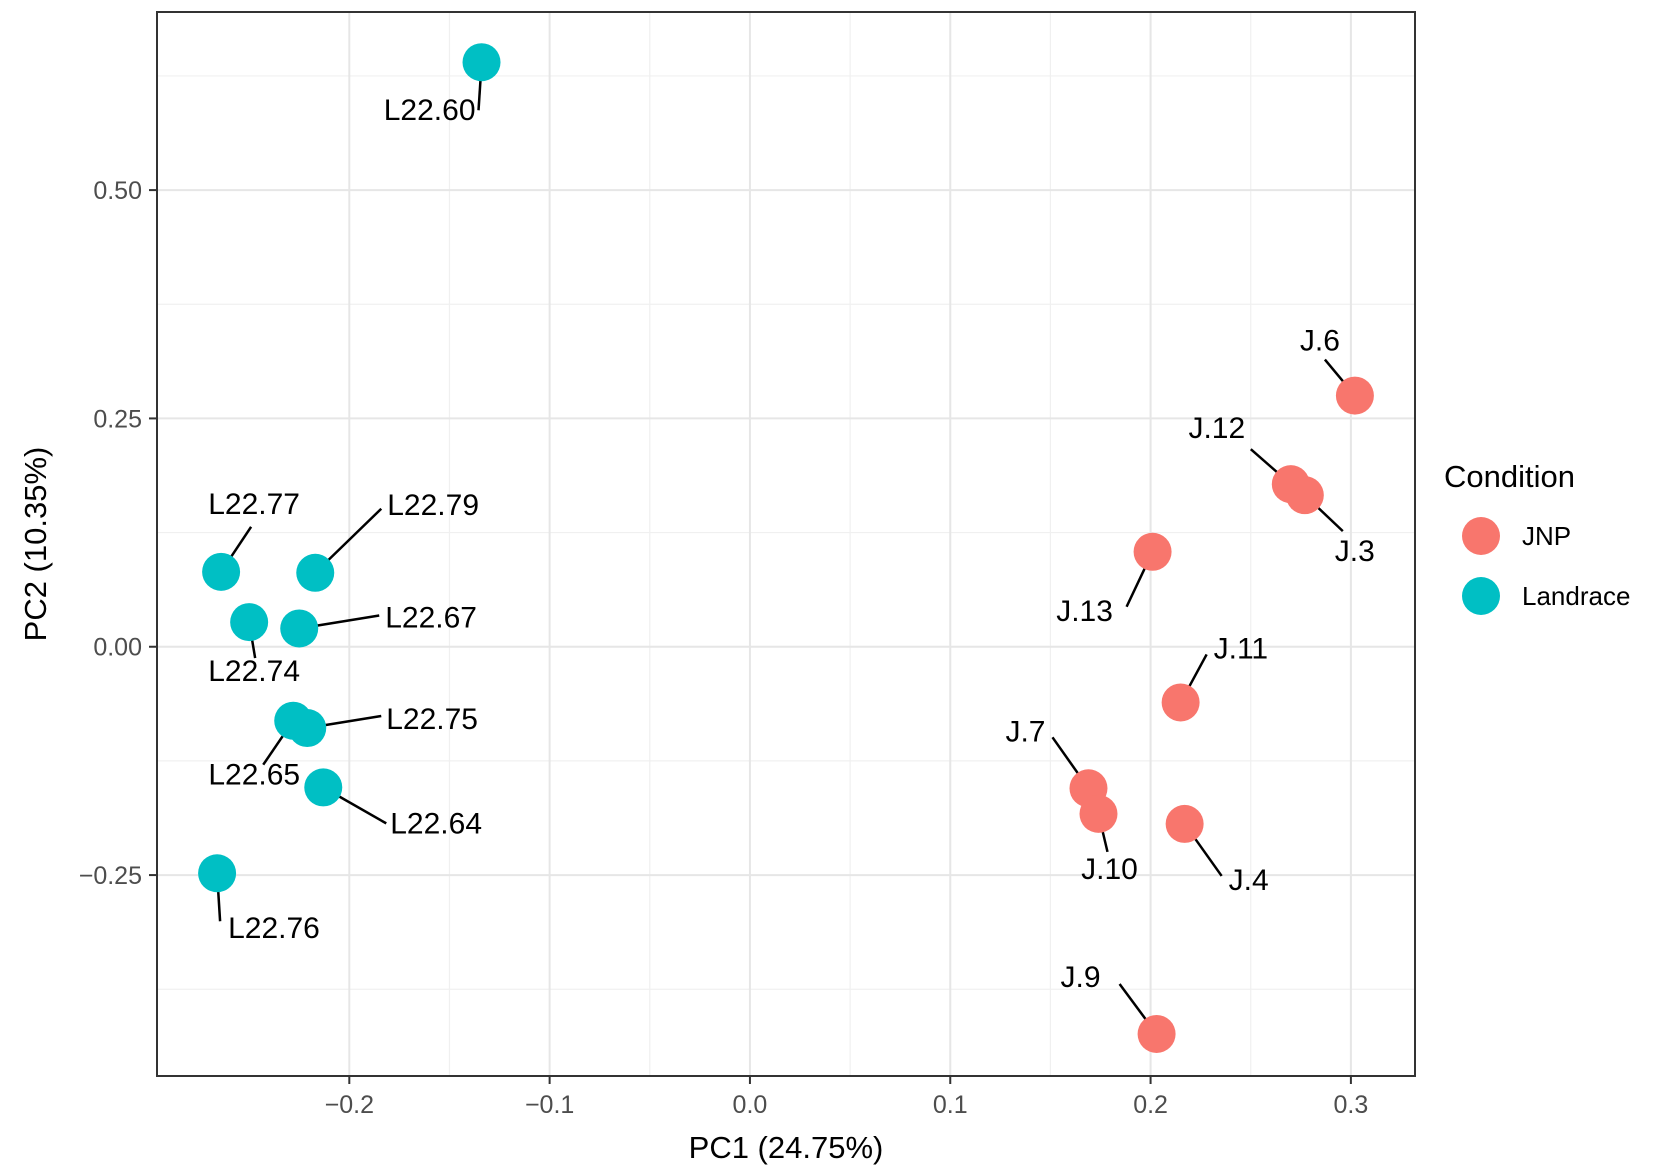 The height and width of the screenshot is (1176, 1655). I want to click on y-tick-label: 0.50, so click(117, 191).